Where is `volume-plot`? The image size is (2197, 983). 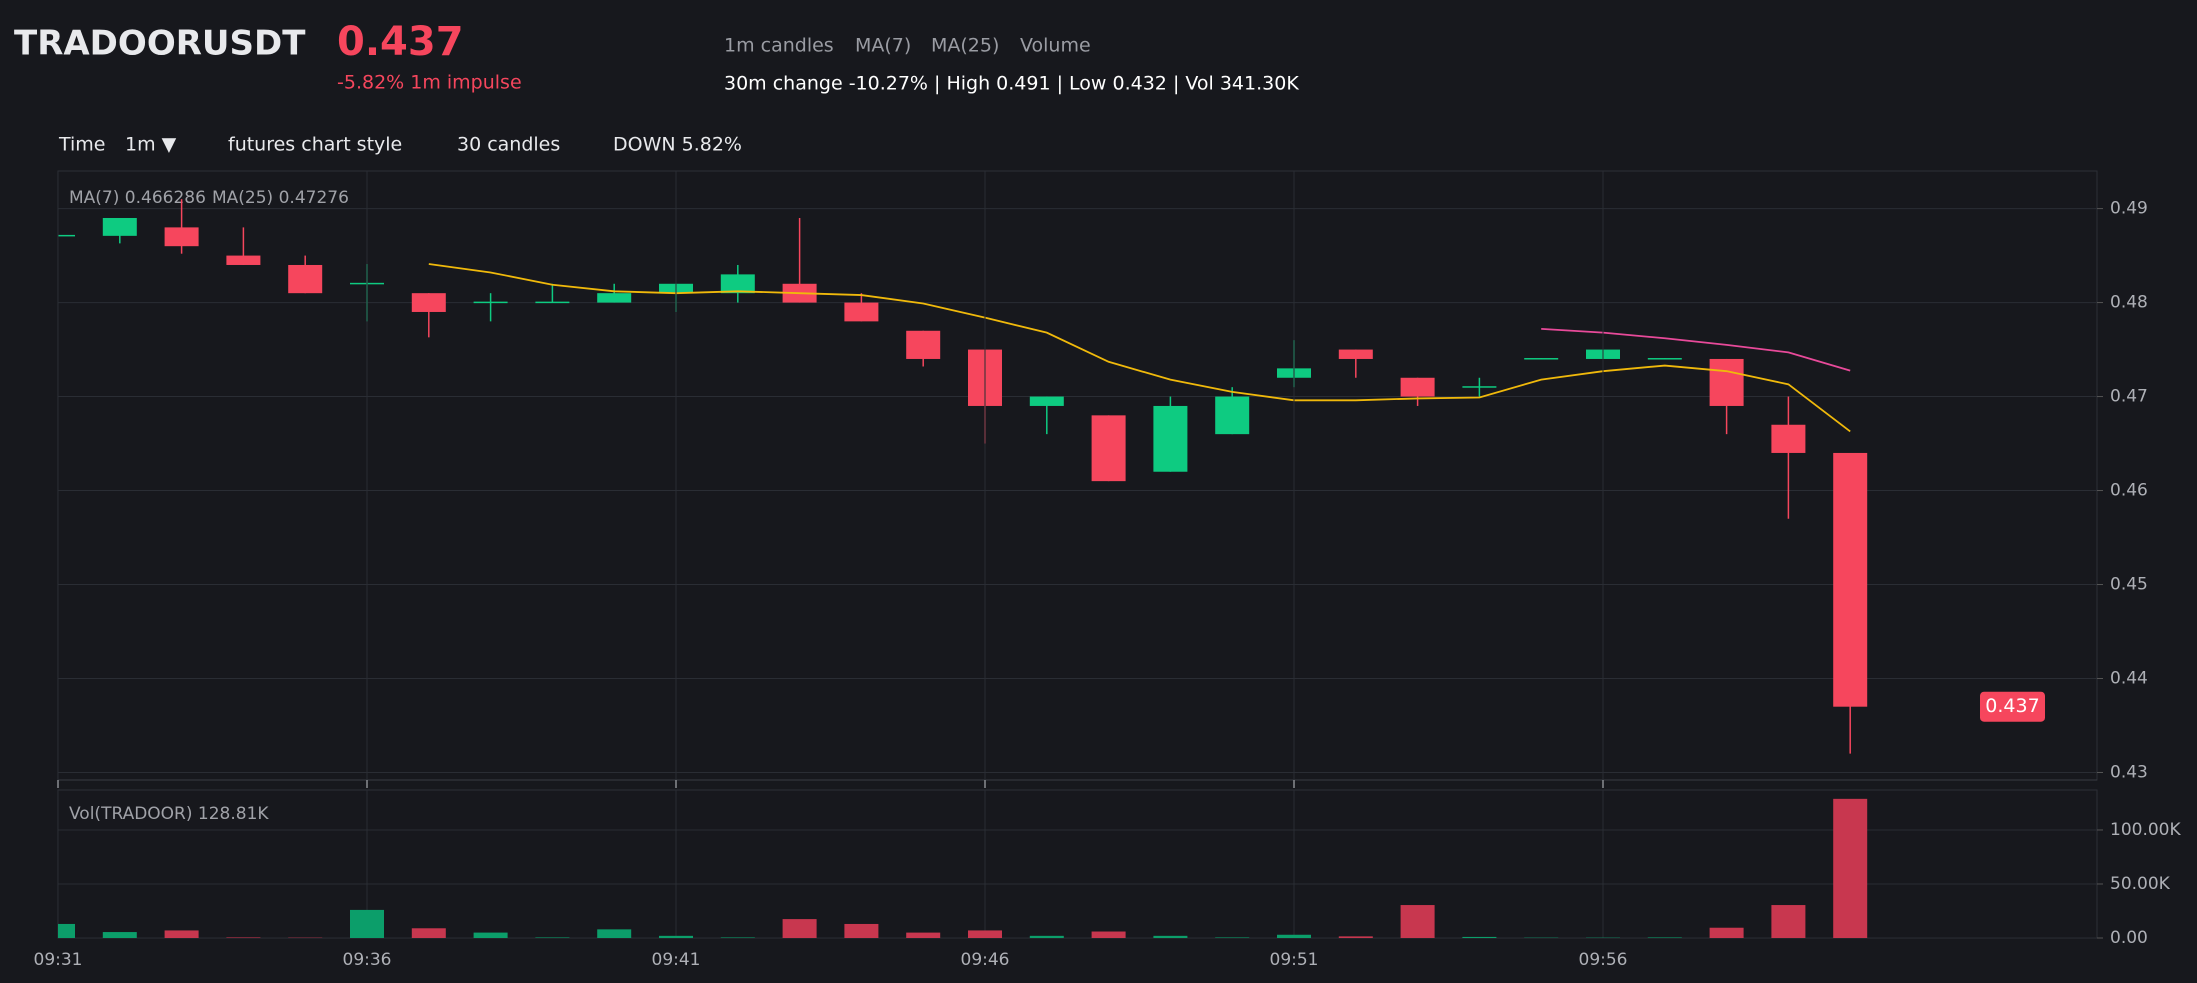
volume-plot is located at coordinates (1077, 864).